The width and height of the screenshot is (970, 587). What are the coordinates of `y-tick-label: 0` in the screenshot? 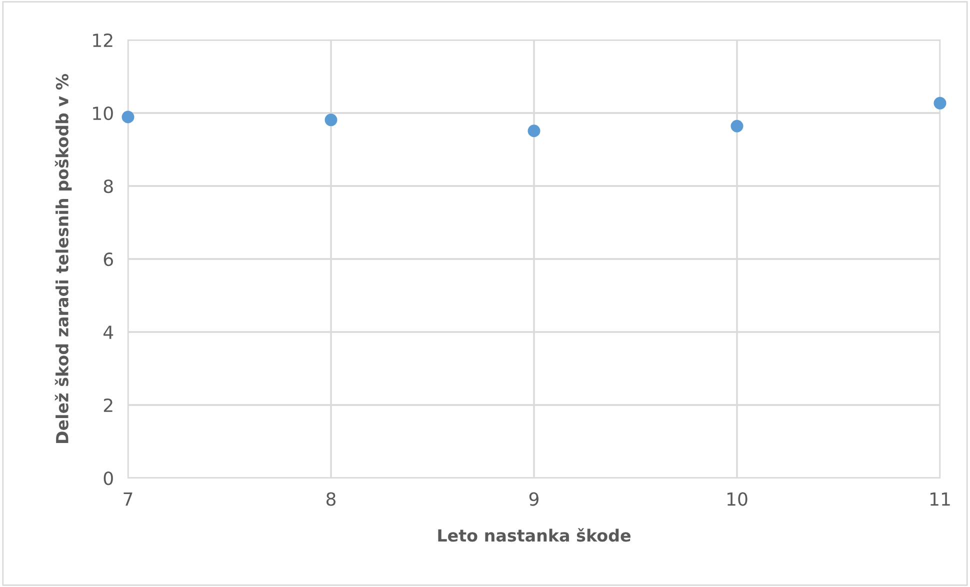 It's located at (108, 478).